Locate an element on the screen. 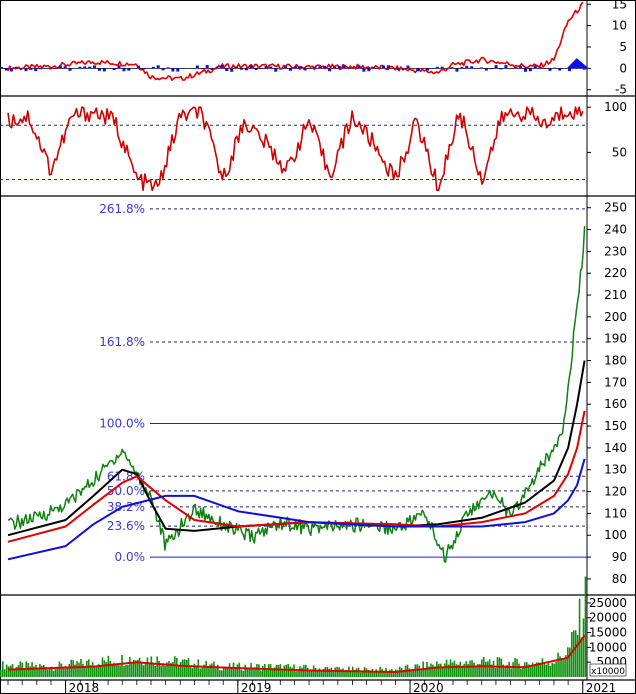  x-tick-label: 2021 is located at coordinates (601, 687).